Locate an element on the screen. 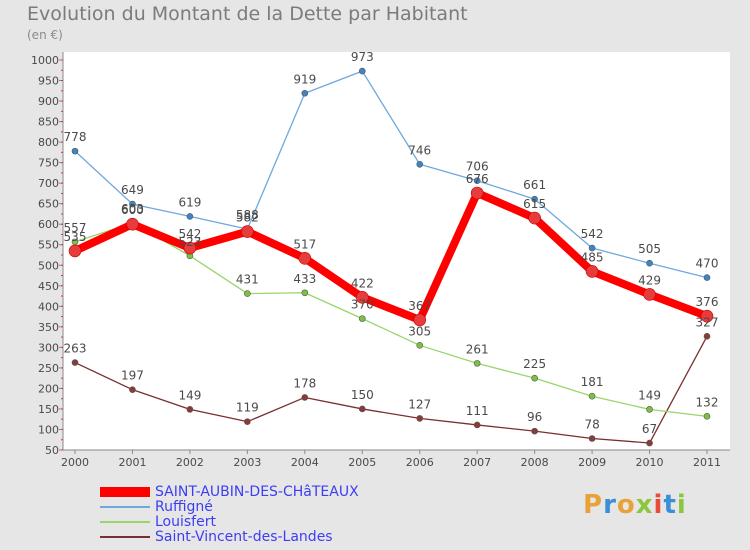 The image size is (750, 550). data-label: 327 is located at coordinates (707, 322).